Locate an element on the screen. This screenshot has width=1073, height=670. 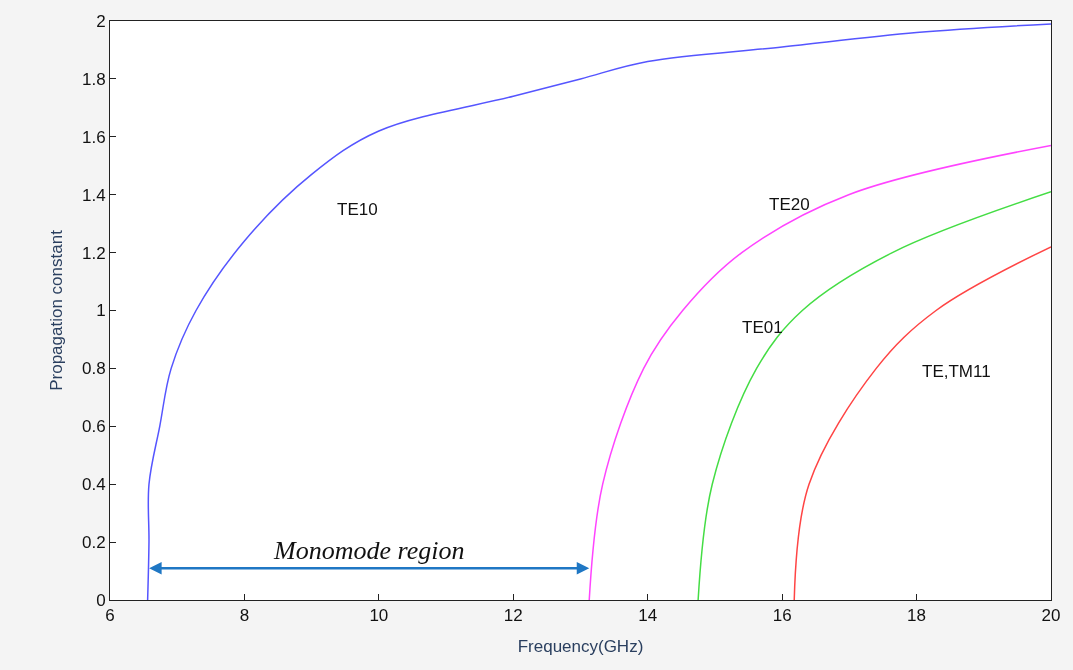
x-tick-label: 6 is located at coordinates (110, 616).